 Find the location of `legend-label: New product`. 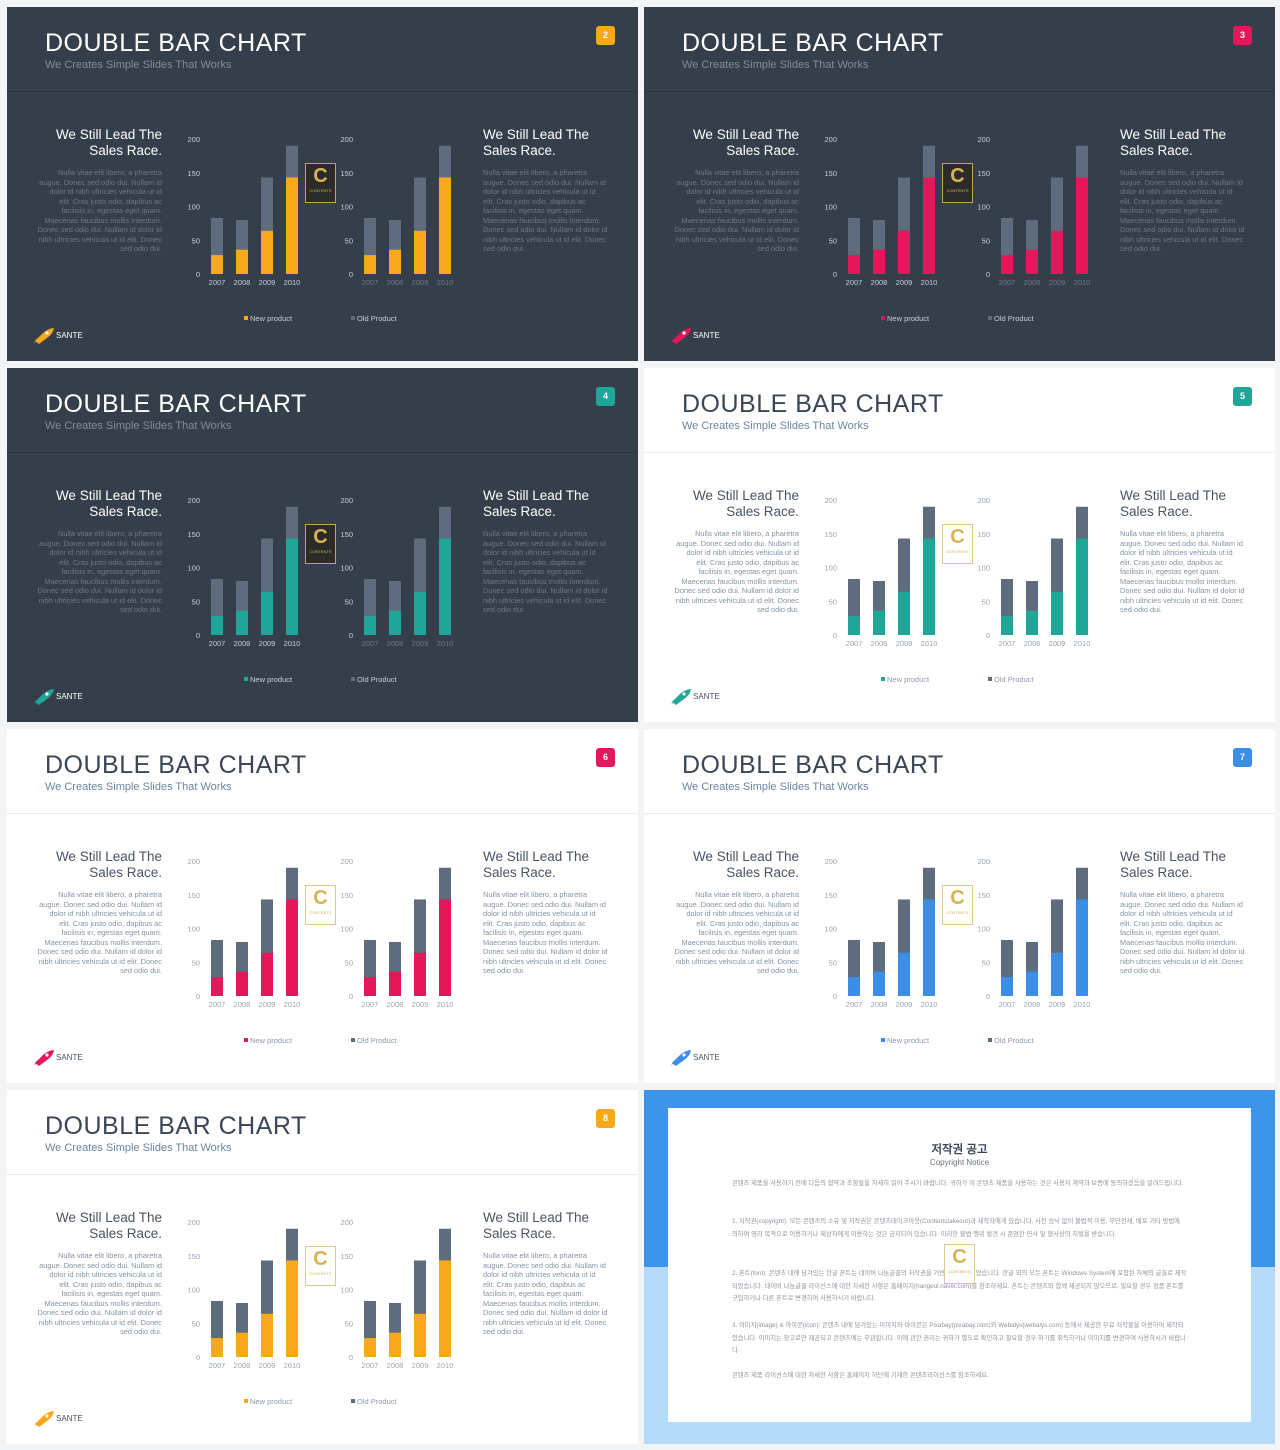

legend-label: New product is located at coordinates (271, 1040).